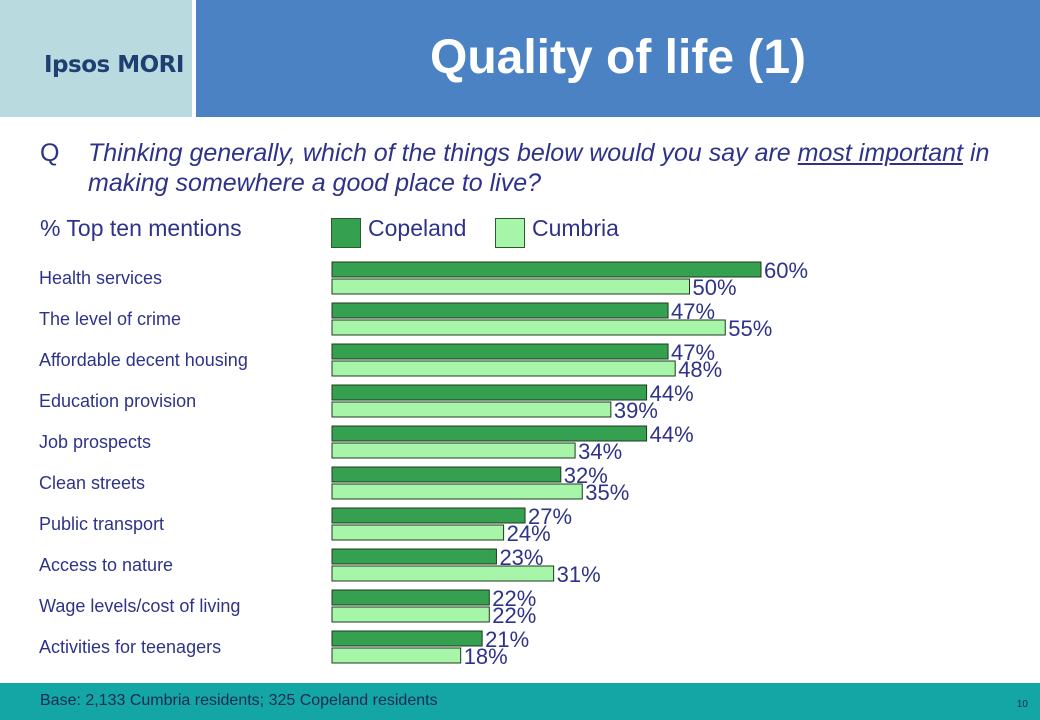 The height and width of the screenshot is (720, 1040). Describe the element at coordinates (510, 286) in the screenshot. I see `bar-cumbria-health-services` at that location.